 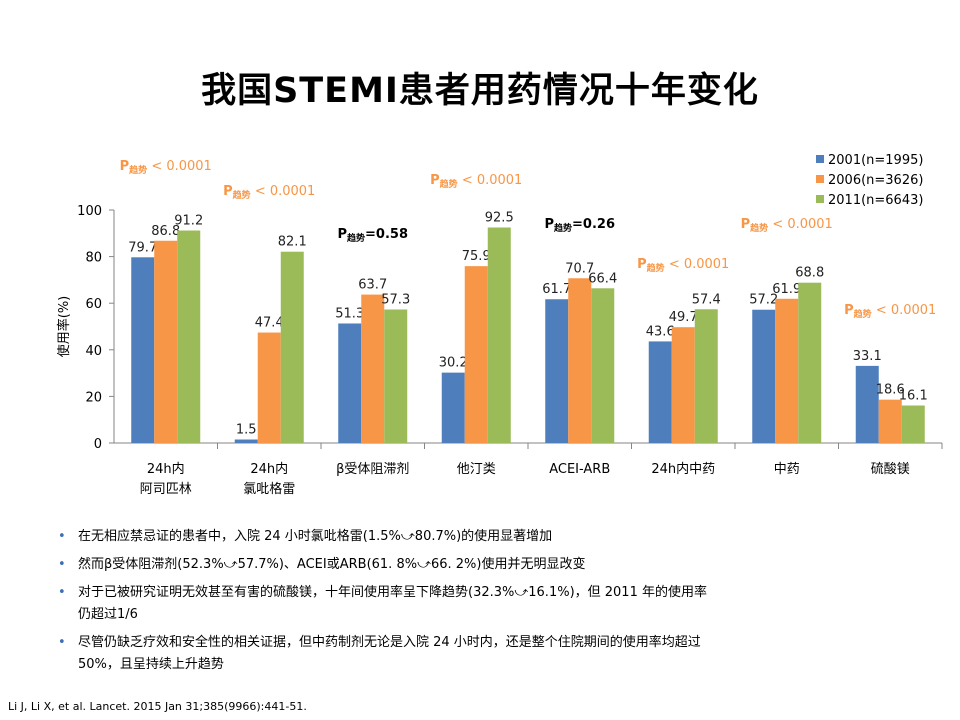 What do you see at coordinates (683, 317) in the screenshot?
I see `data-label: 49.7` at bounding box center [683, 317].